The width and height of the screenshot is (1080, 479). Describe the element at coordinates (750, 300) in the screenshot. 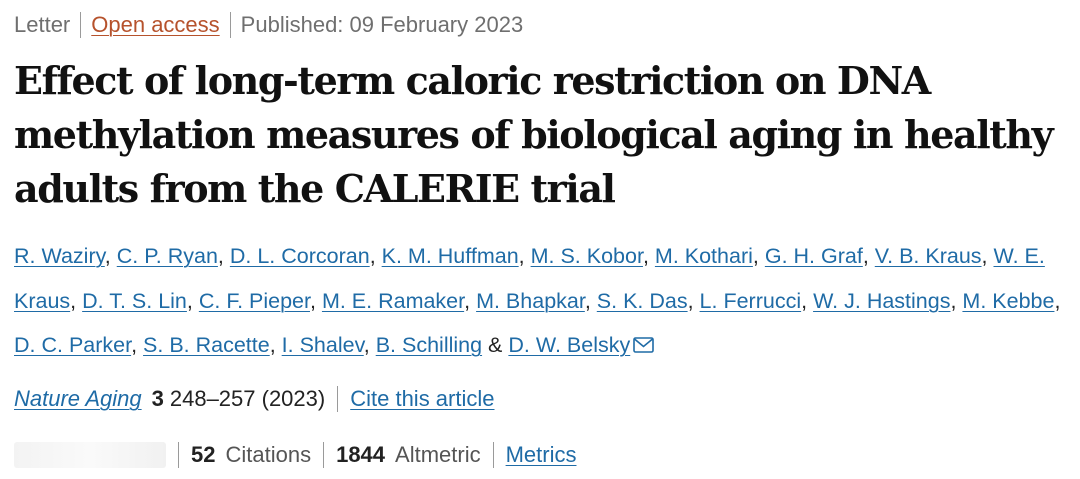

I see `author-link: L. Ferrucci` at that location.